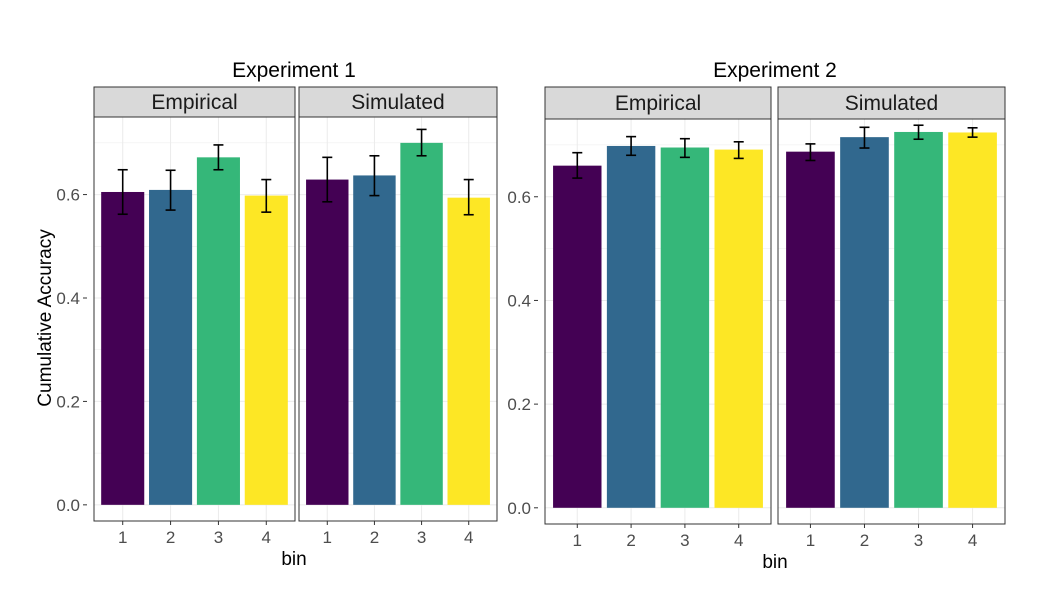  I want to click on experiment-1-title: Experiment 1, so click(294, 70).